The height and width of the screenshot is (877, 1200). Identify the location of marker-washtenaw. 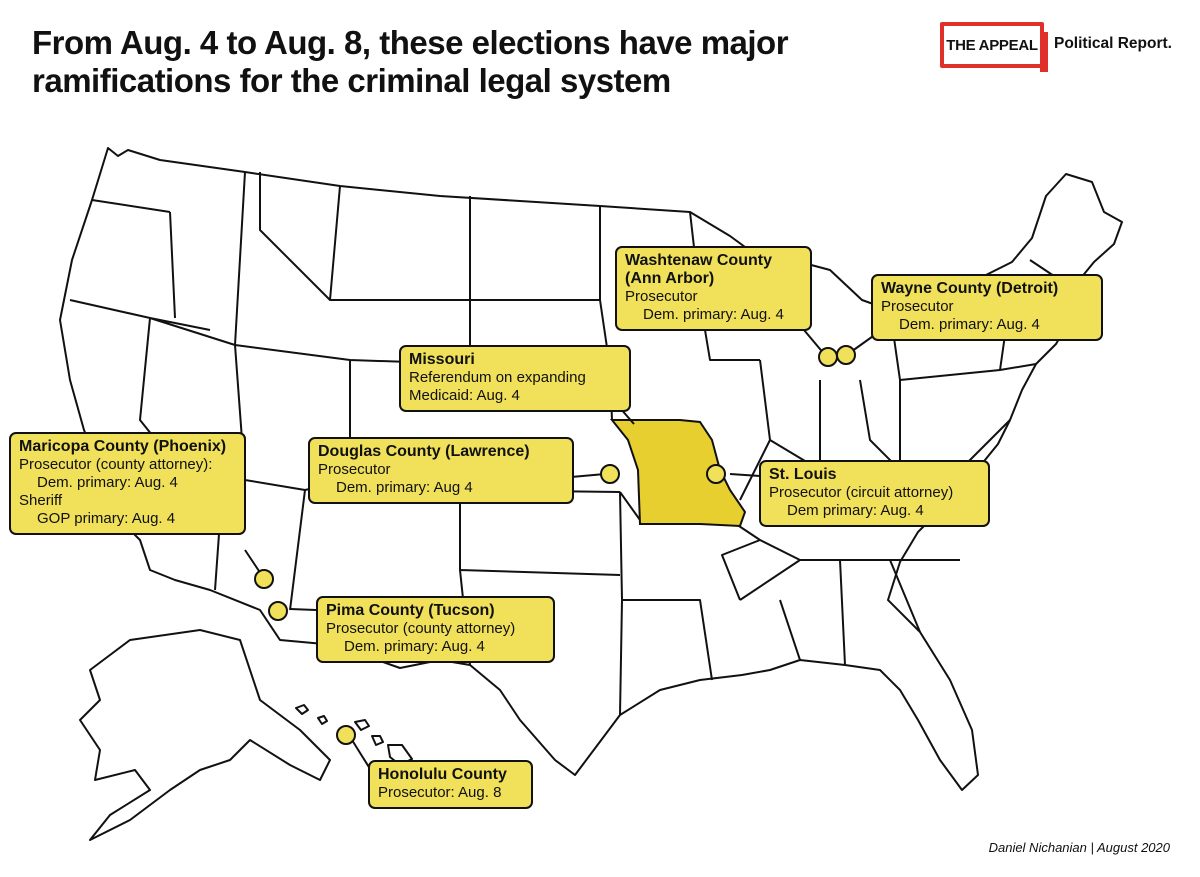
(828, 357).